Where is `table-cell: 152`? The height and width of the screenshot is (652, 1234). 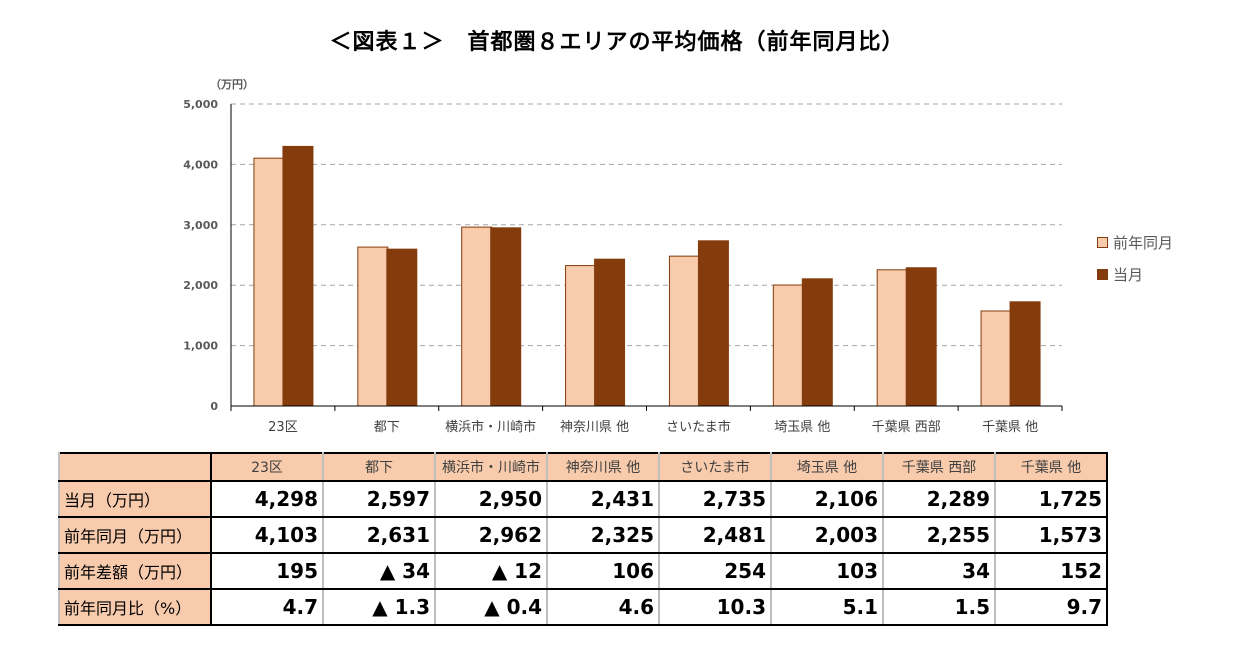 table-cell: 152 is located at coordinates (1050, 571).